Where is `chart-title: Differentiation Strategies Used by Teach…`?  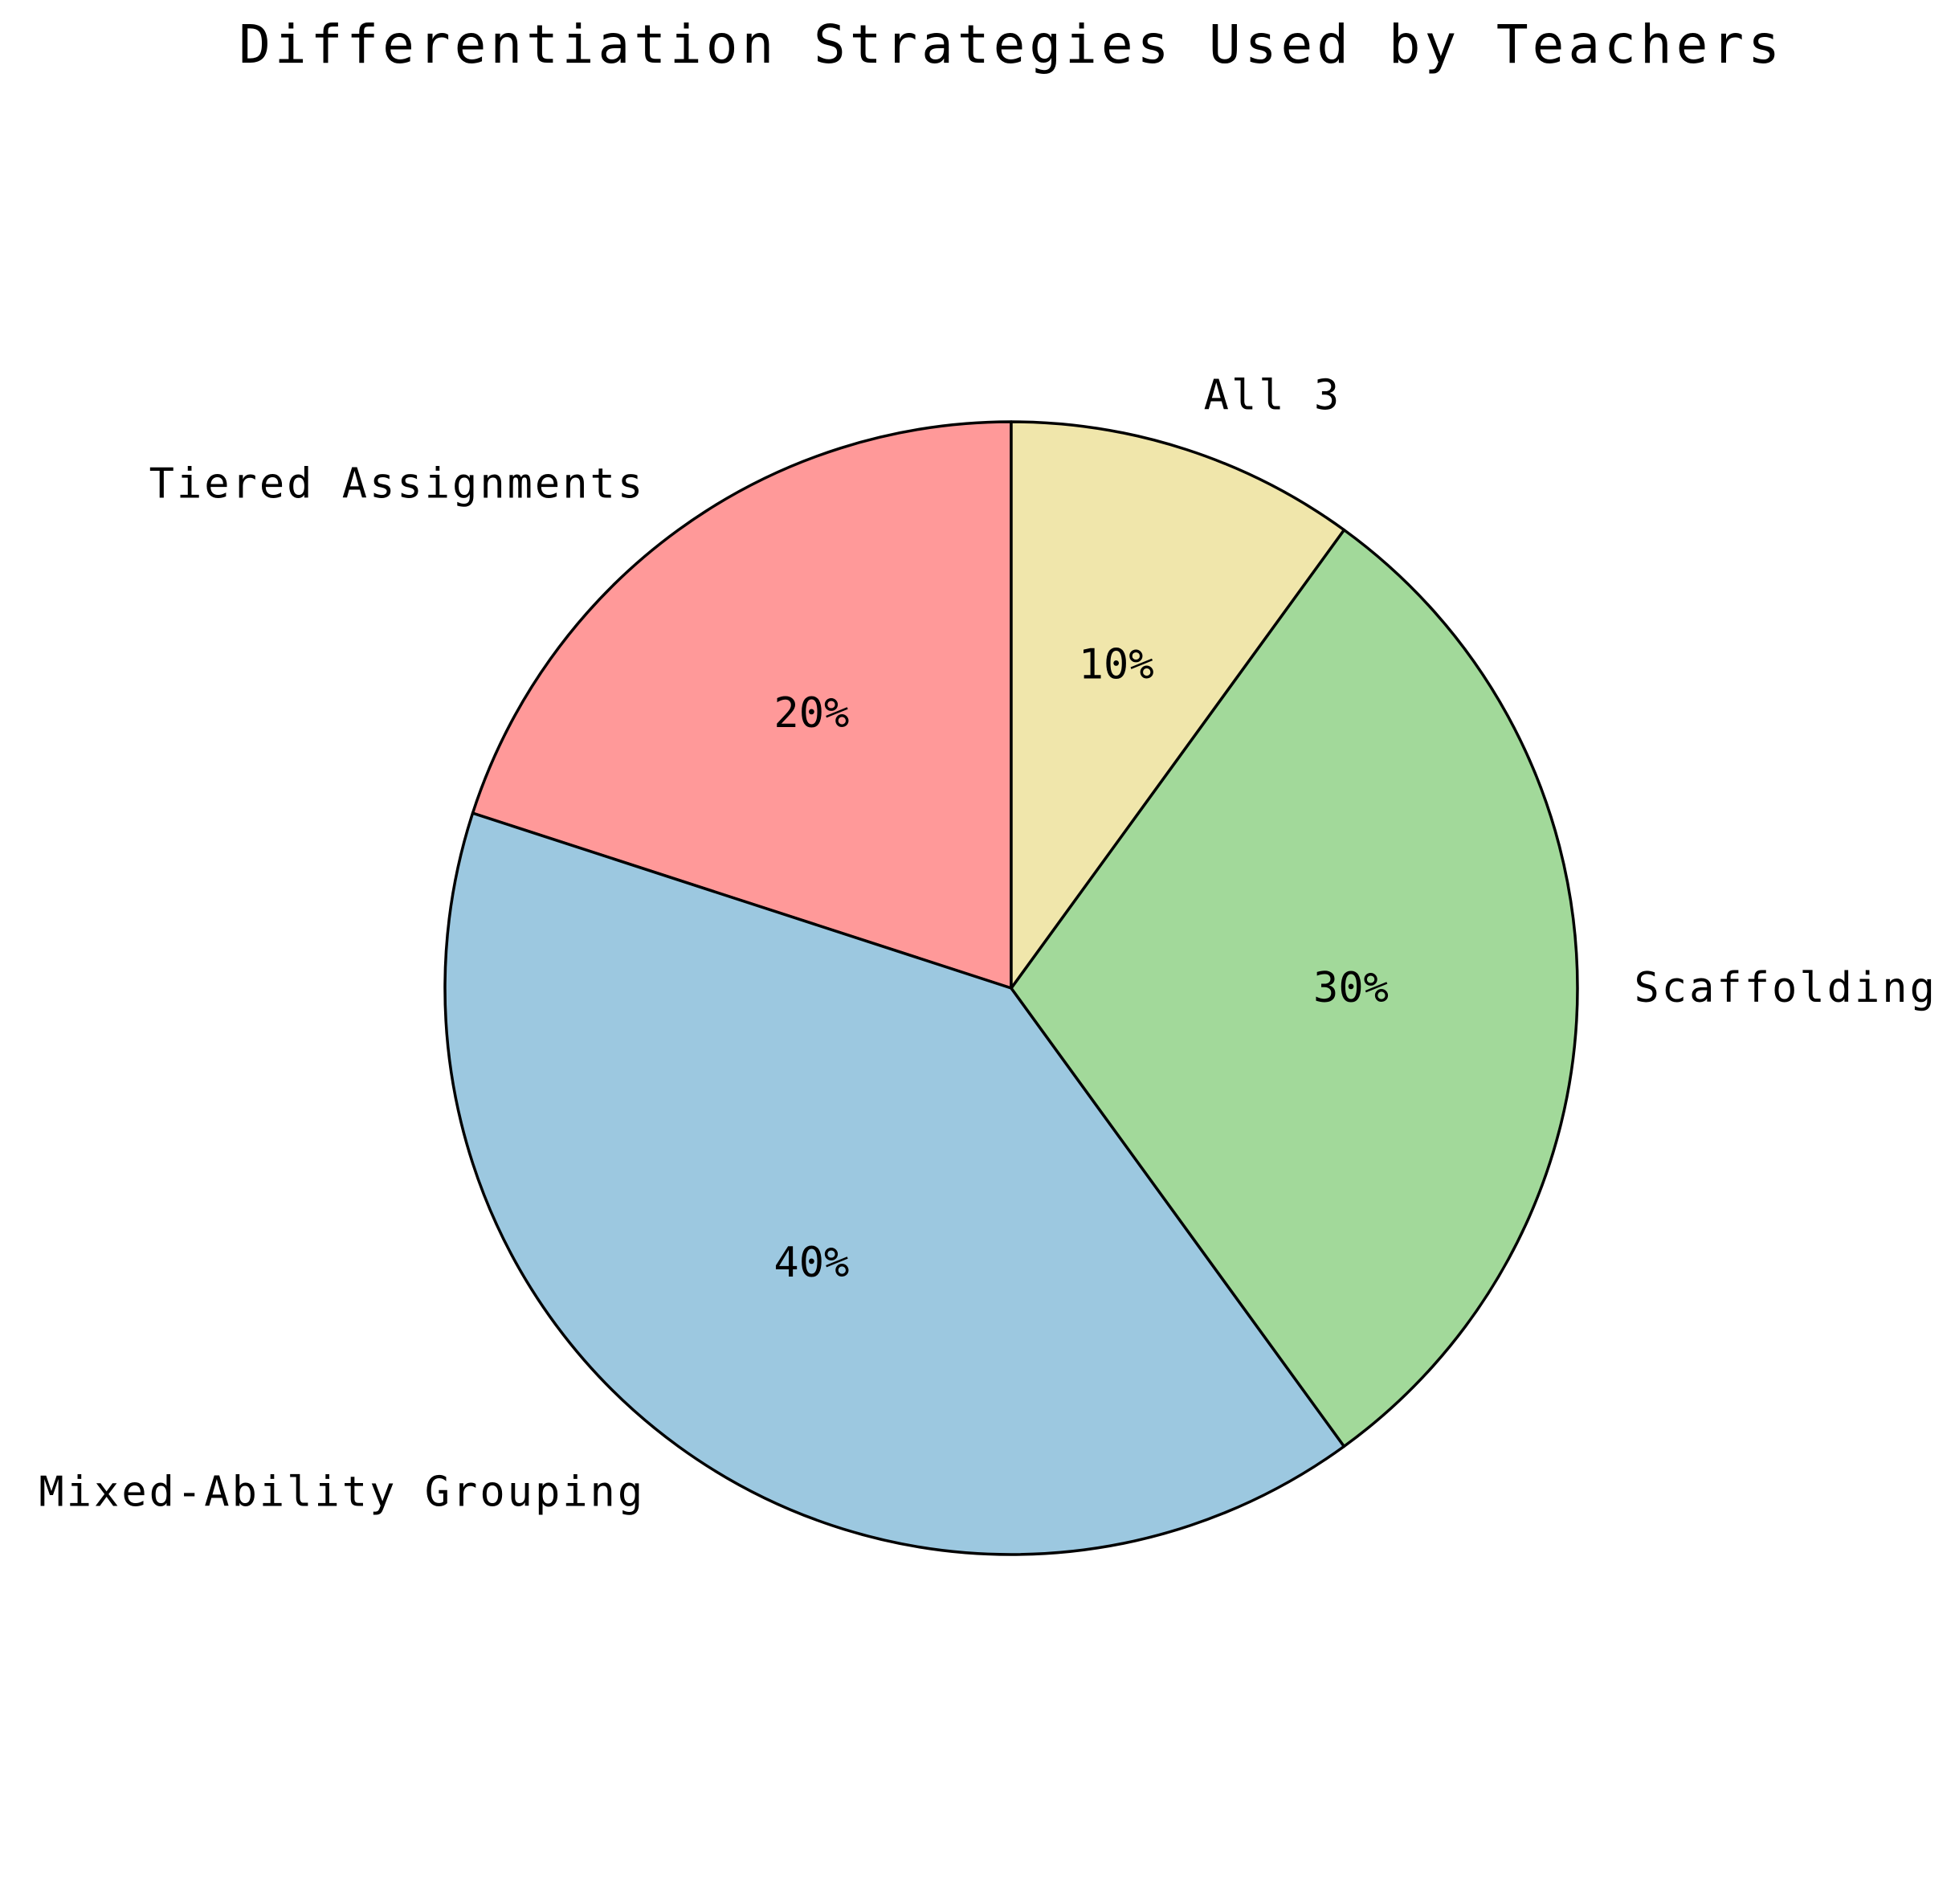 chart-title: Differentiation Strategies Used by Teach… is located at coordinates (1011, 45).